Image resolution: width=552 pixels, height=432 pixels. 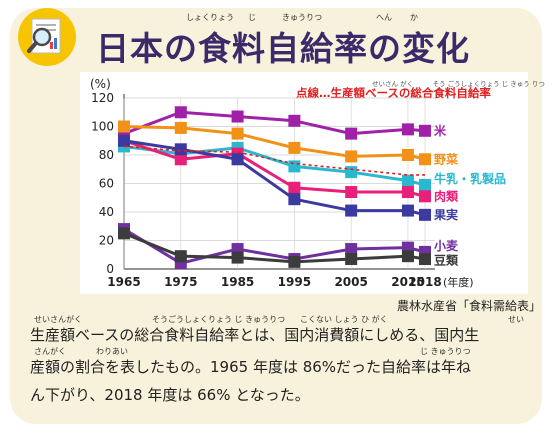 What do you see at coordinates (344, 319) in the screenshot?
I see `desc-ruby-3: こくない しょう ひ がく` at bounding box center [344, 319].